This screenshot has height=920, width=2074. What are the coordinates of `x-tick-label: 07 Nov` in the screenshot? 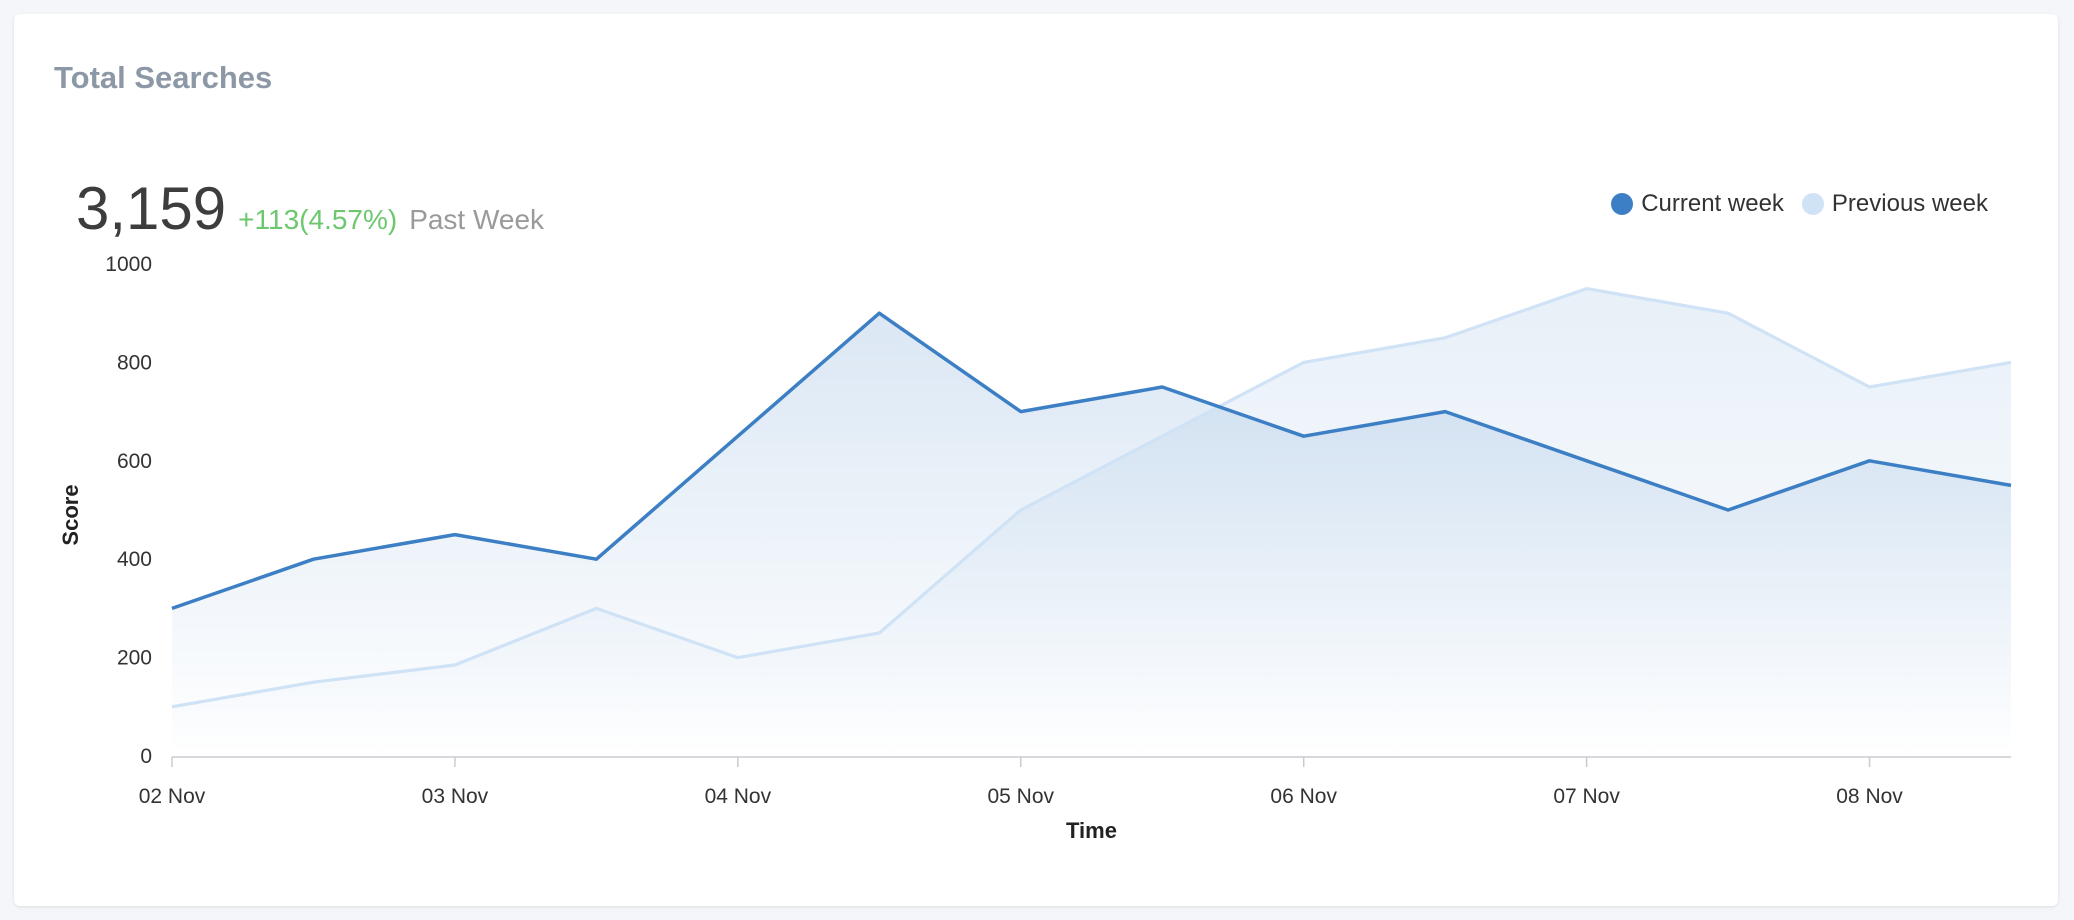 It's located at (1586, 796).